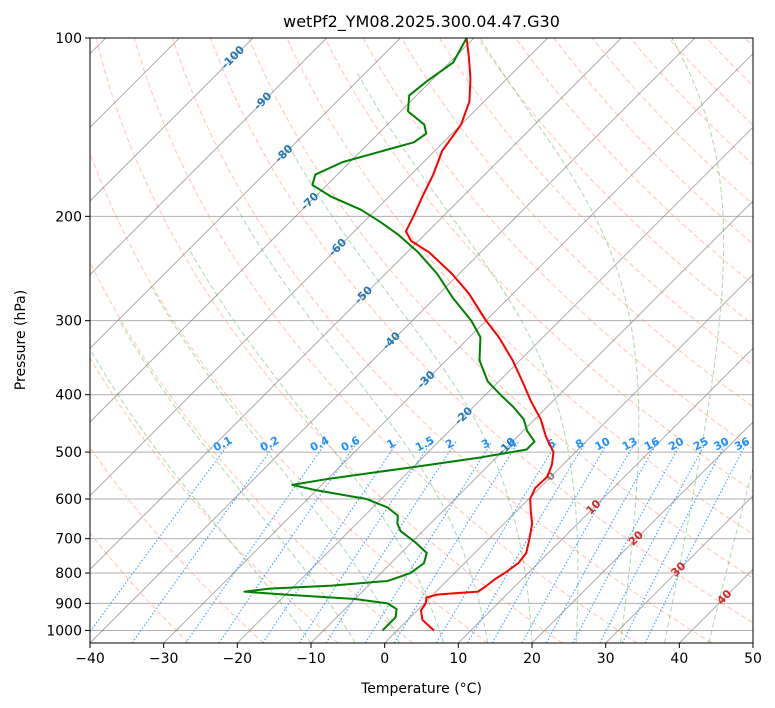 The width and height of the screenshot is (775, 708). What do you see at coordinates (68, 540) in the screenshot?
I see `y-tick-label: 700` at bounding box center [68, 540].